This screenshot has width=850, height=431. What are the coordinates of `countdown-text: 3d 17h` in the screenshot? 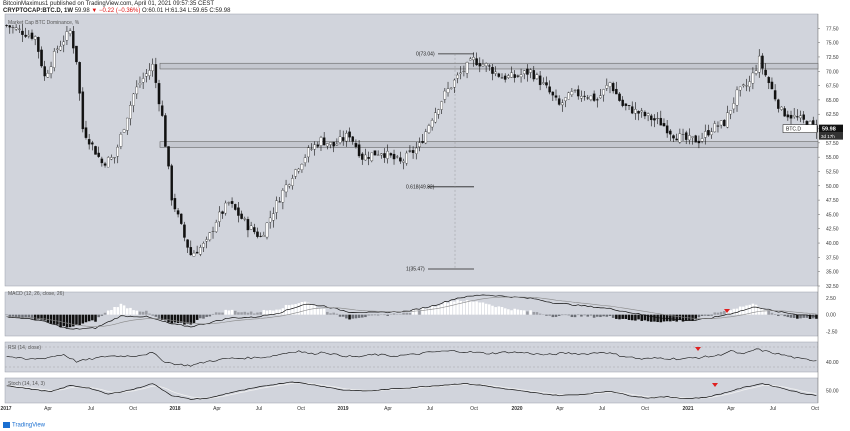 It's located at (828, 136).